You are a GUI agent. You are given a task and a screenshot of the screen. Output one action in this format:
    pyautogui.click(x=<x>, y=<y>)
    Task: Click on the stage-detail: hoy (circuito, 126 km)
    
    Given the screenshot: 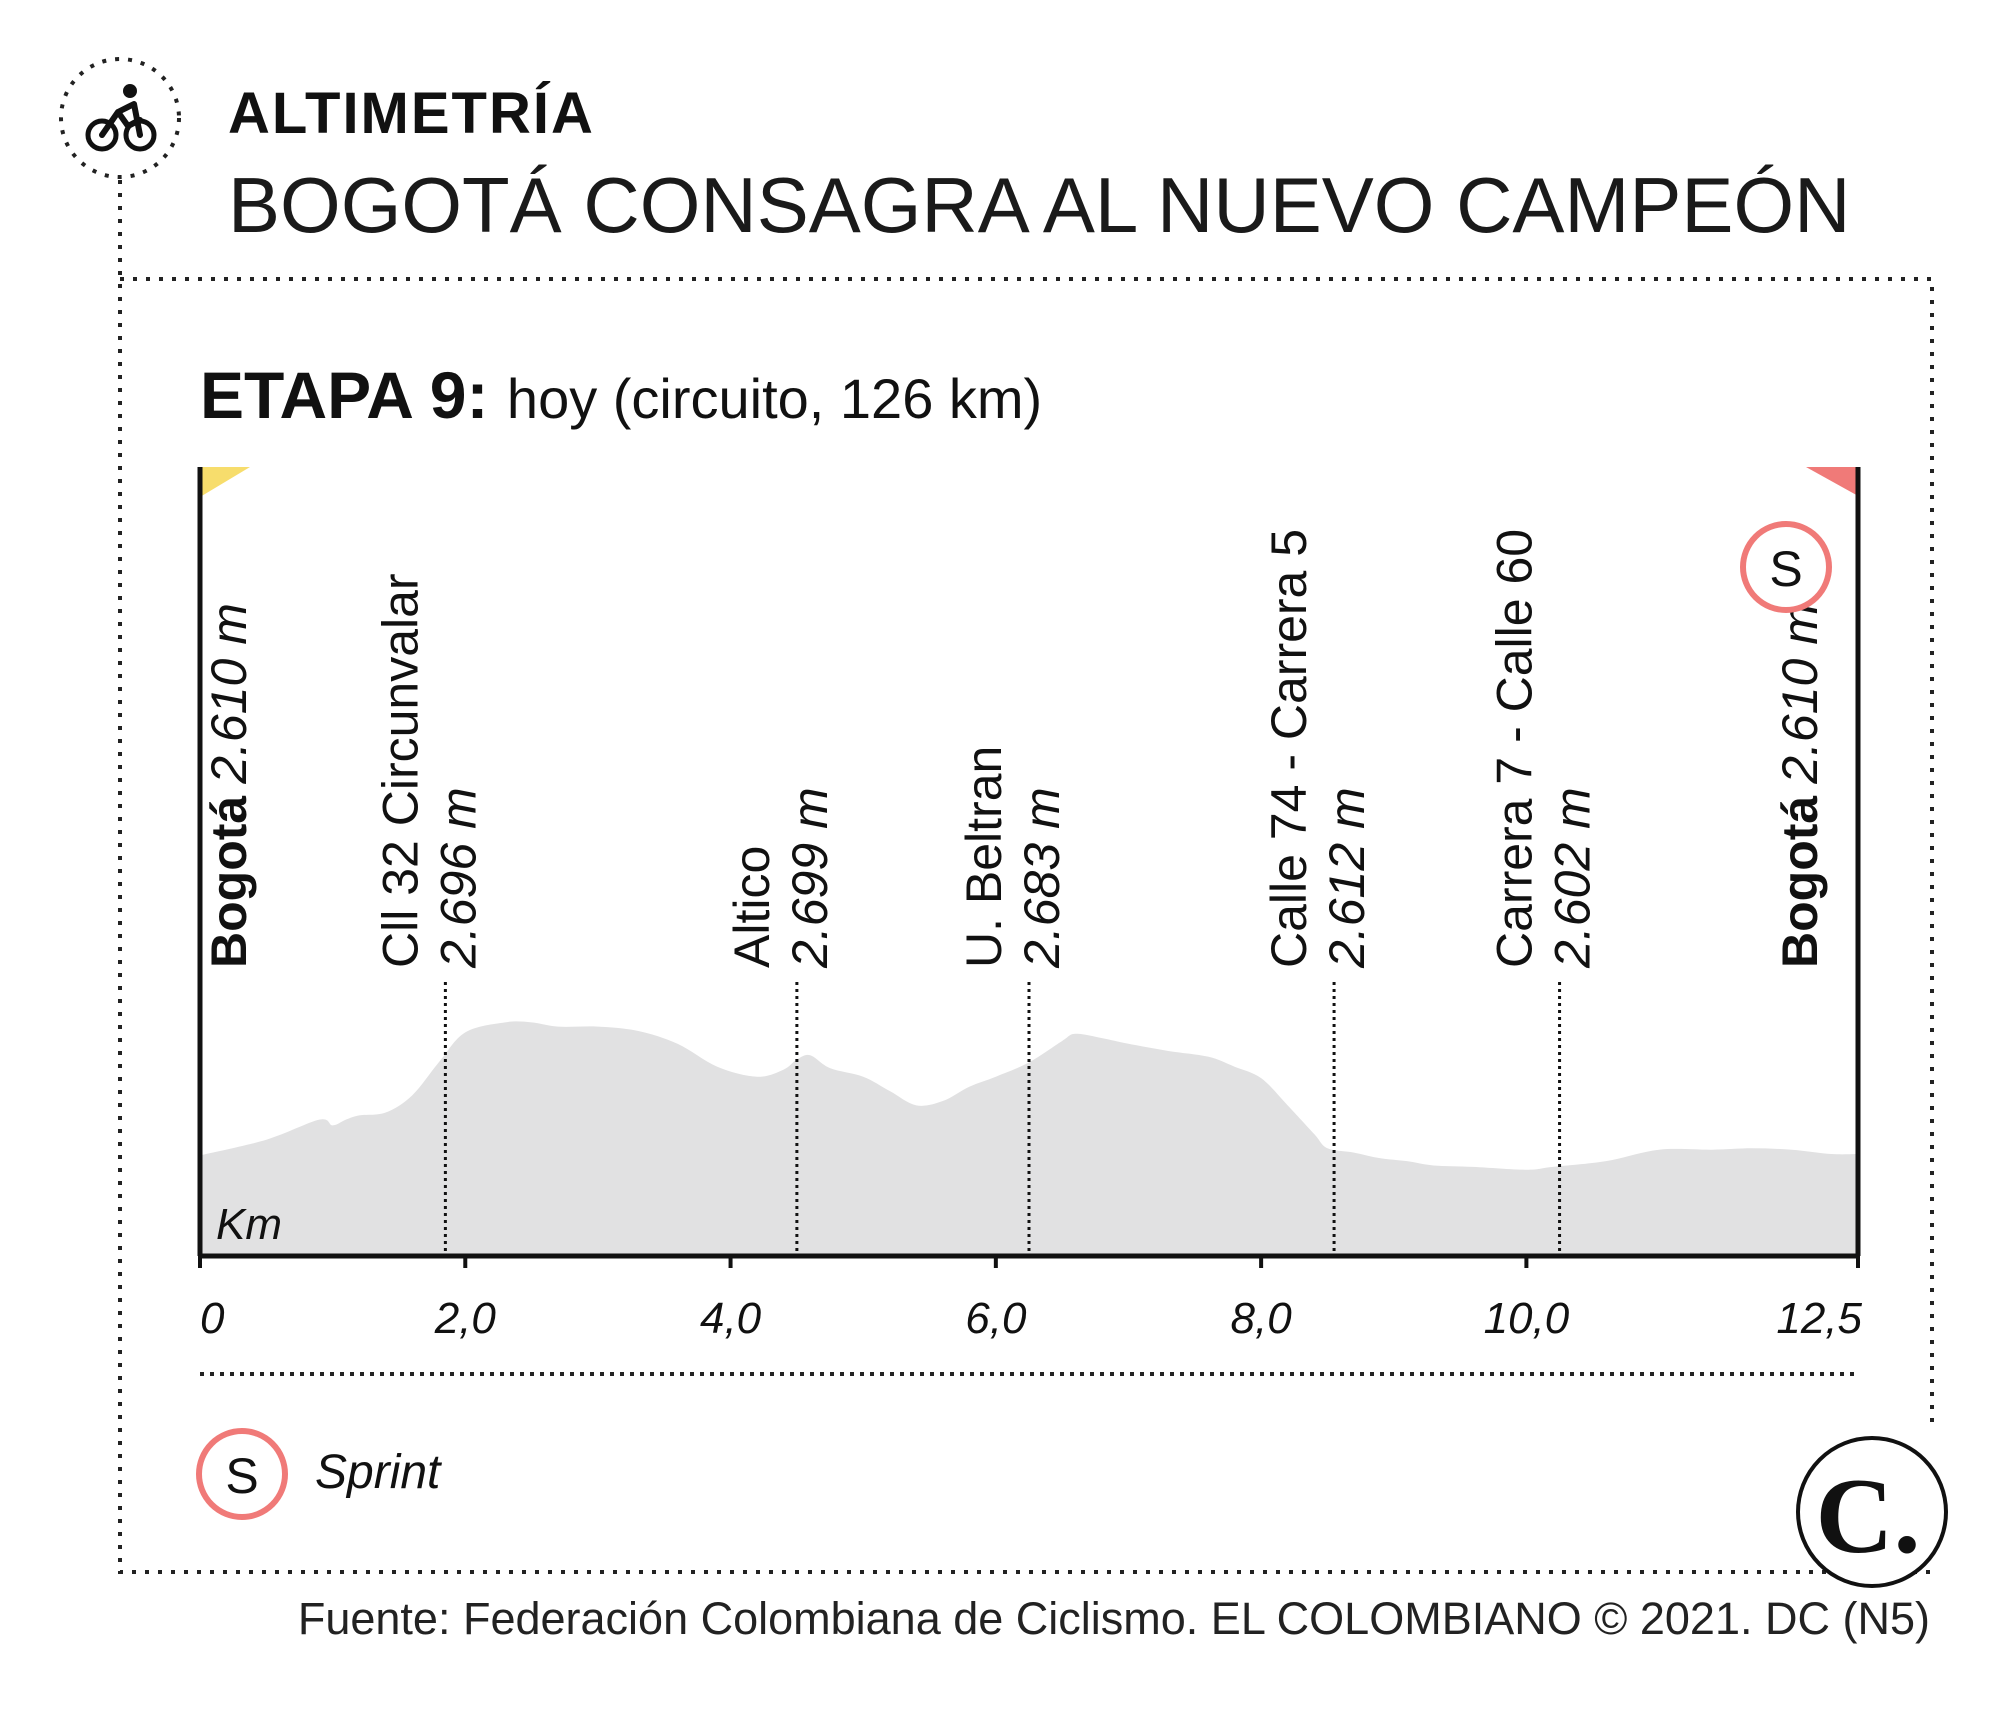 What is the action you would take?
    pyautogui.click(x=774, y=398)
    